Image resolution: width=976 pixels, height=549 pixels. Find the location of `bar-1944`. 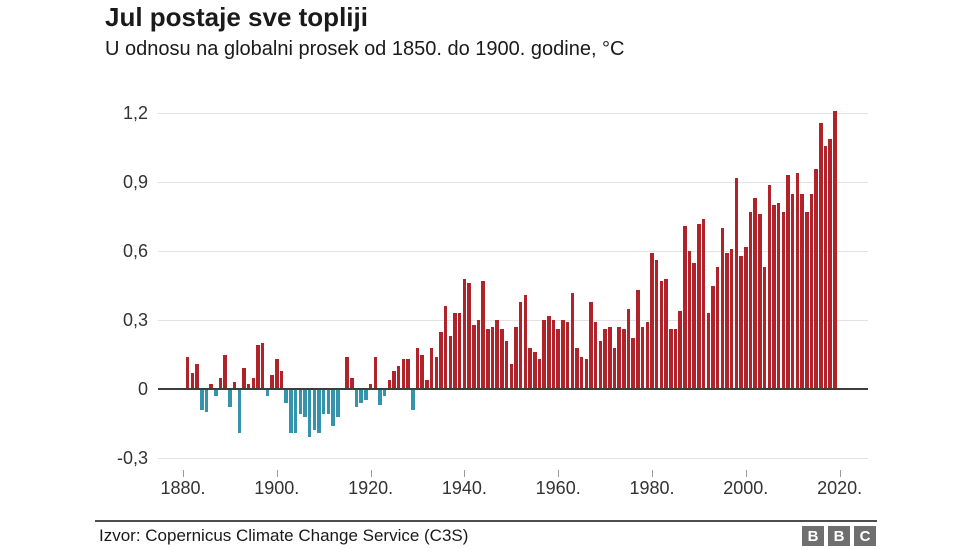

bar-1944 is located at coordinates (483, 335).